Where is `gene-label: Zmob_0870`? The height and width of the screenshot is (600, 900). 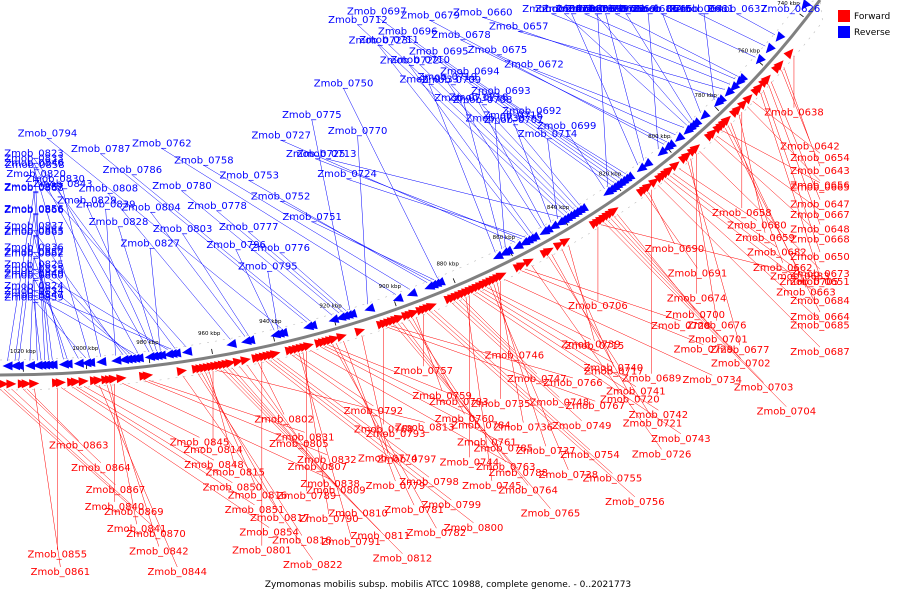
gene-label: Zmob_0870 is located at coordinates (156, 534).